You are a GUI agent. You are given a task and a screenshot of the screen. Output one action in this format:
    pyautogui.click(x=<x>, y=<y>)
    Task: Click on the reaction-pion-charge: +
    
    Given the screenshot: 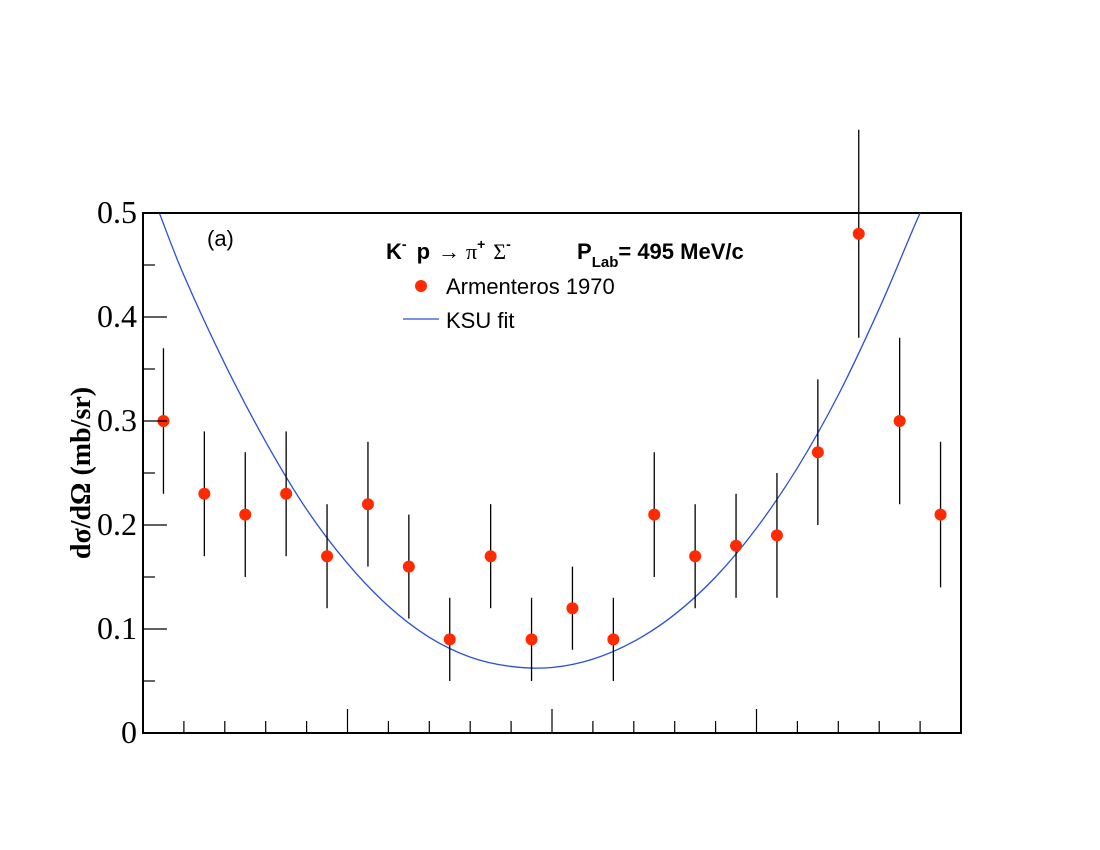 What is the action you would take?
    pyautogui.click(x=481, y=244)
    